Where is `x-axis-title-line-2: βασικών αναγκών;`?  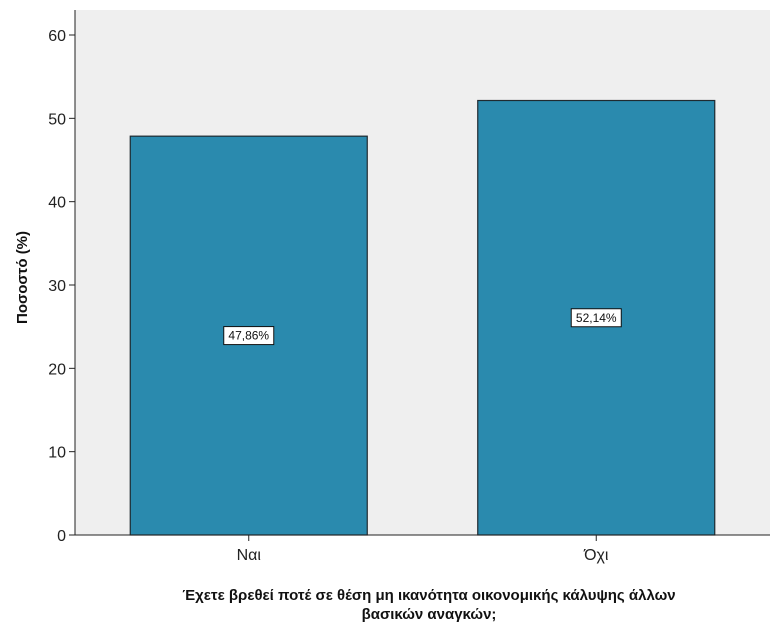 x-axis-title-line-2: βασικών αναγκών; is located at coordinates (429, 614).